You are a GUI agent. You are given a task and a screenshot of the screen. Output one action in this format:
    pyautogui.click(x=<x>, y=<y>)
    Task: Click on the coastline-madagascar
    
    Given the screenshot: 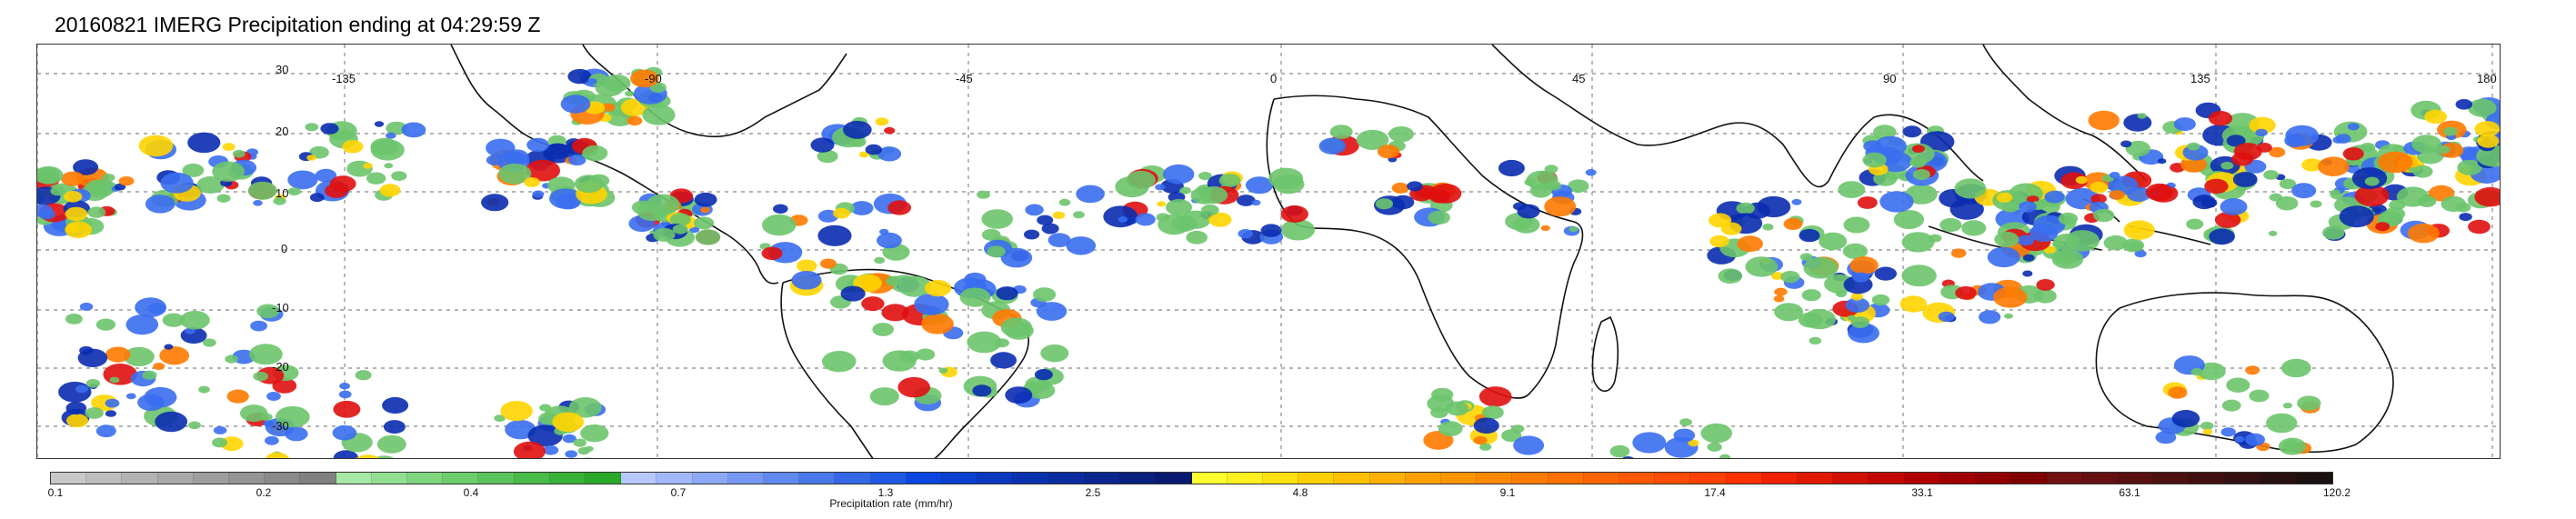 What is the action you would take?
    pyautogui.click(x=1605, y=354)
    